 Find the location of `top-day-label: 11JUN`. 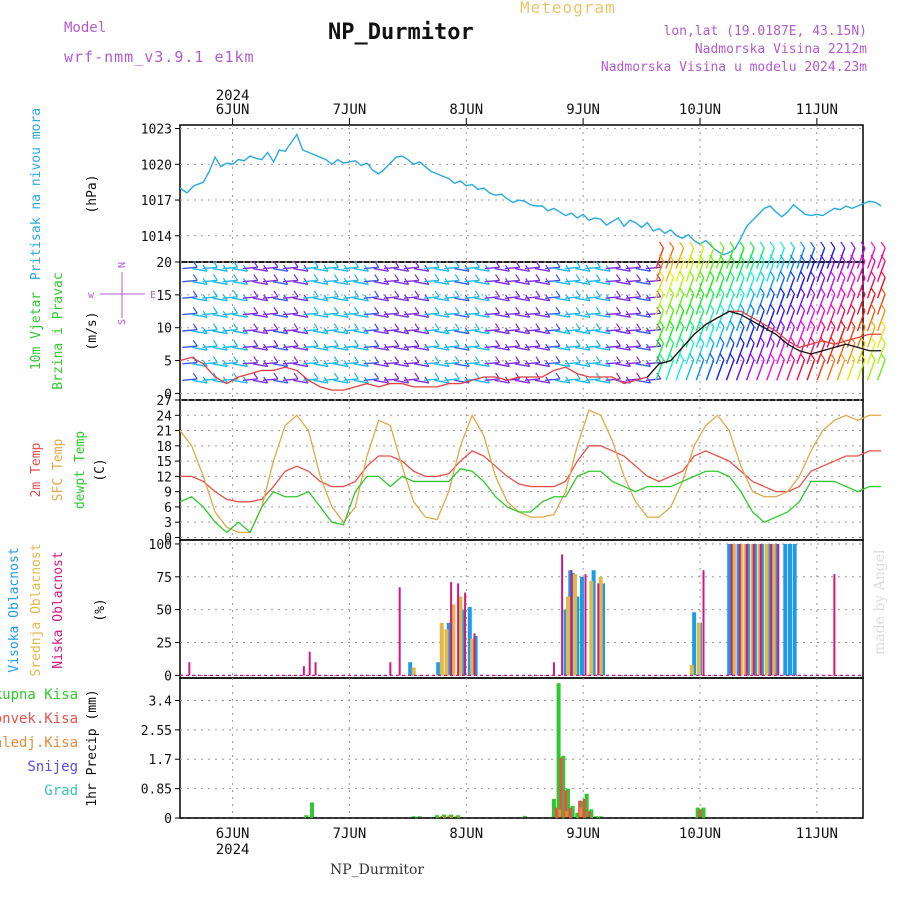

top-day-label: 11JUN is located at coordinates (817, 110).